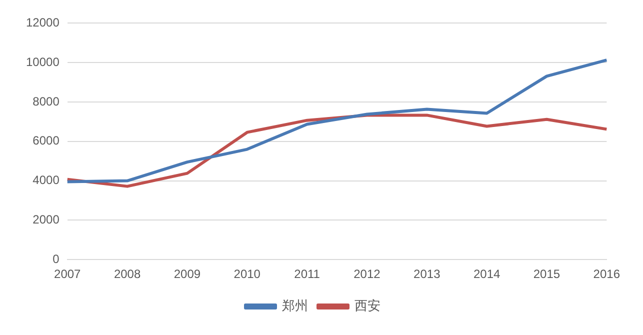 The width and height of the screenshot is (643, 335). What do you see at coordinates (43, 61) in the screenshot?
I see `y-tick-label: 10000` at bounding box center [43, 61].